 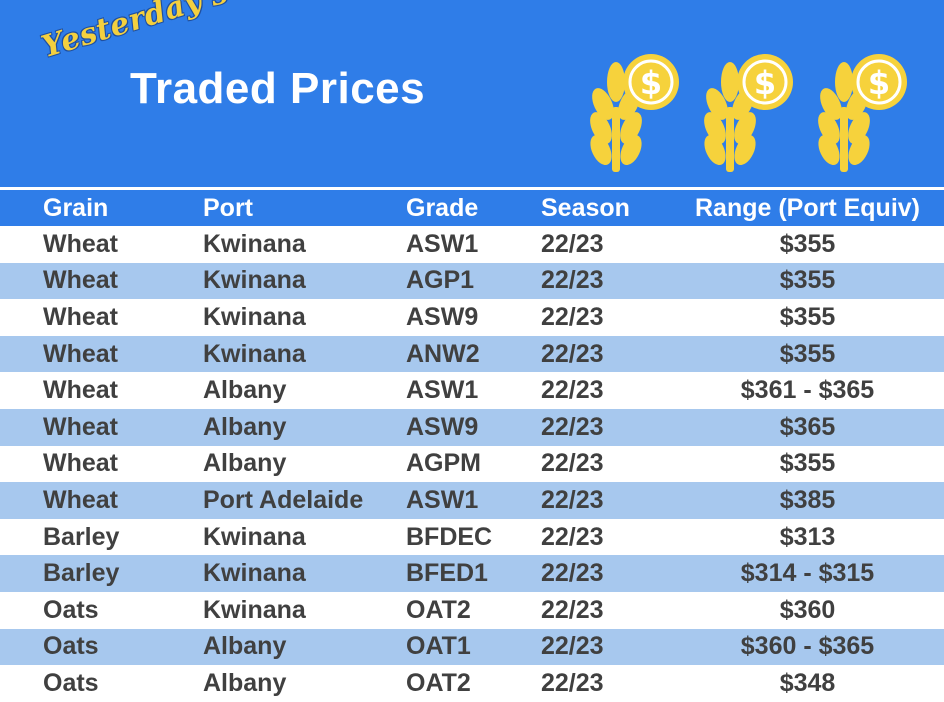 I want to click on table-row: Wheat Port Adelaide ASW1 22/23 $385, so click(x=472, y=500).